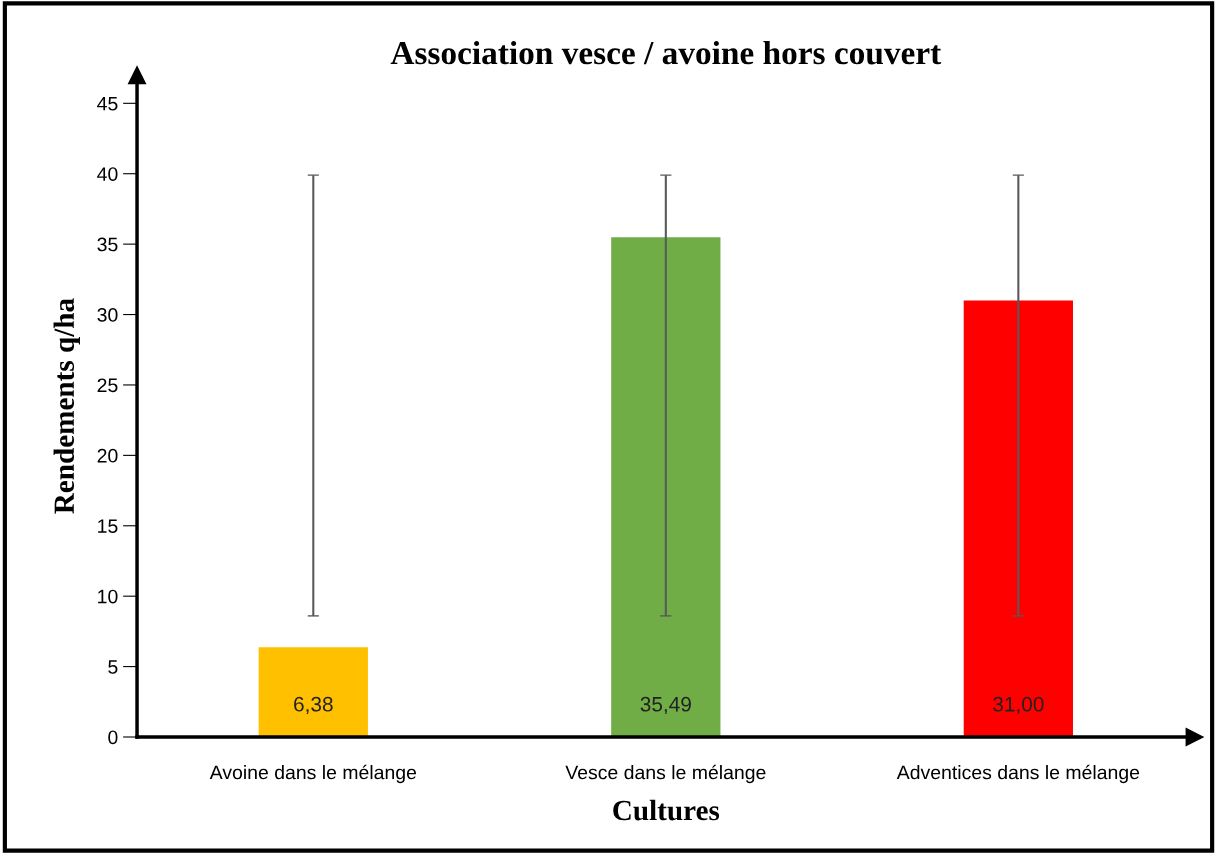 The height and width of the screenshot is (854, 1217). What do you see at coordinates (113, 667) in the screenshot?
I see `y-tick-label: 5` at bounding box center [113, 667].